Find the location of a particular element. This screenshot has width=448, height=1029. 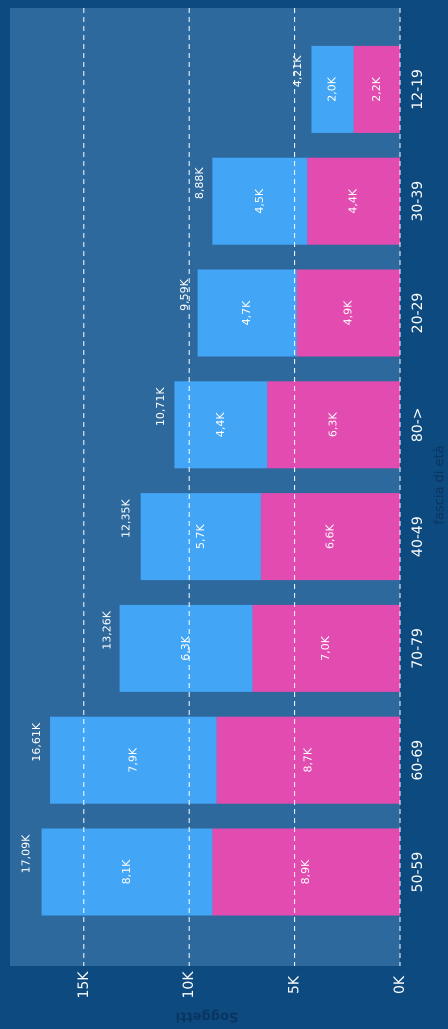

y-tick-label: 15K is located at coordinates (84, 985).